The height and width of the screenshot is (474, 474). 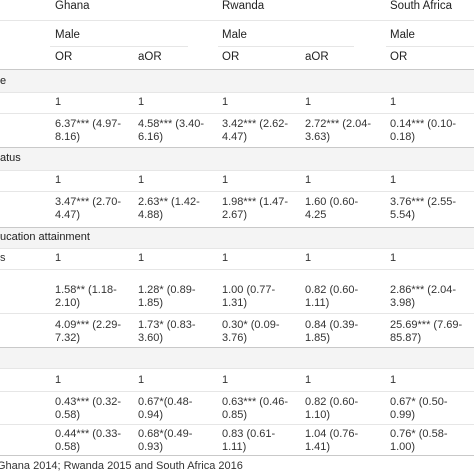 I want to click on table-cell: 3.76*** (2.55- 5.54), so click(x=423, y=208).